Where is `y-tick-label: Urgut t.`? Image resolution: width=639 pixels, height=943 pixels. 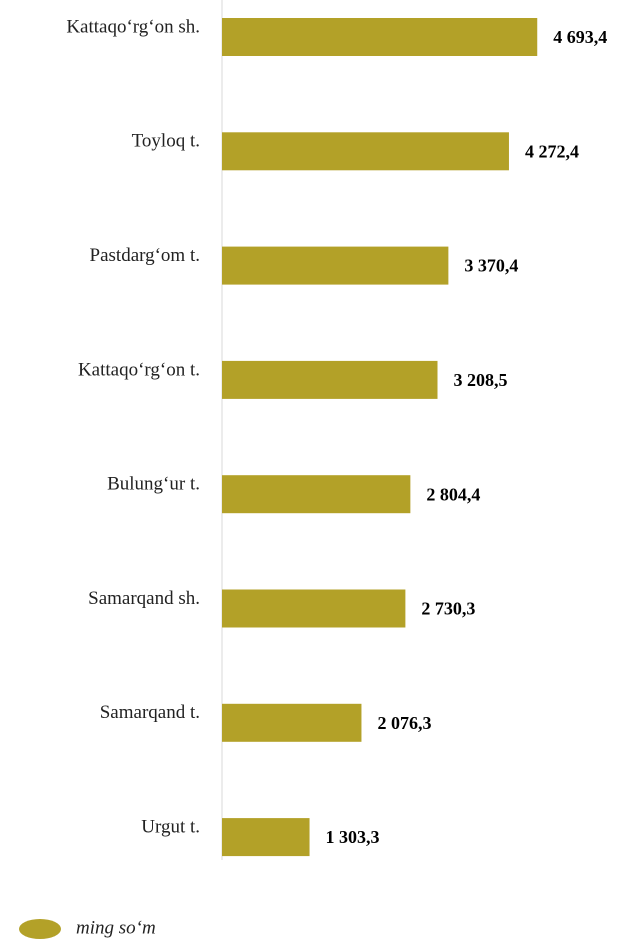
y-tick-label: Urgut t. is located at coordinates (170, 826).